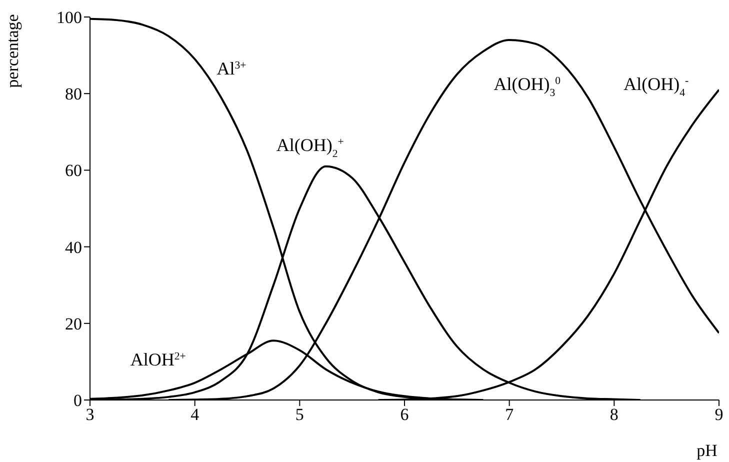  Describe the element at coordinates (404, 414) in the screenshot. I see `x-tick-label: 6` at that location.